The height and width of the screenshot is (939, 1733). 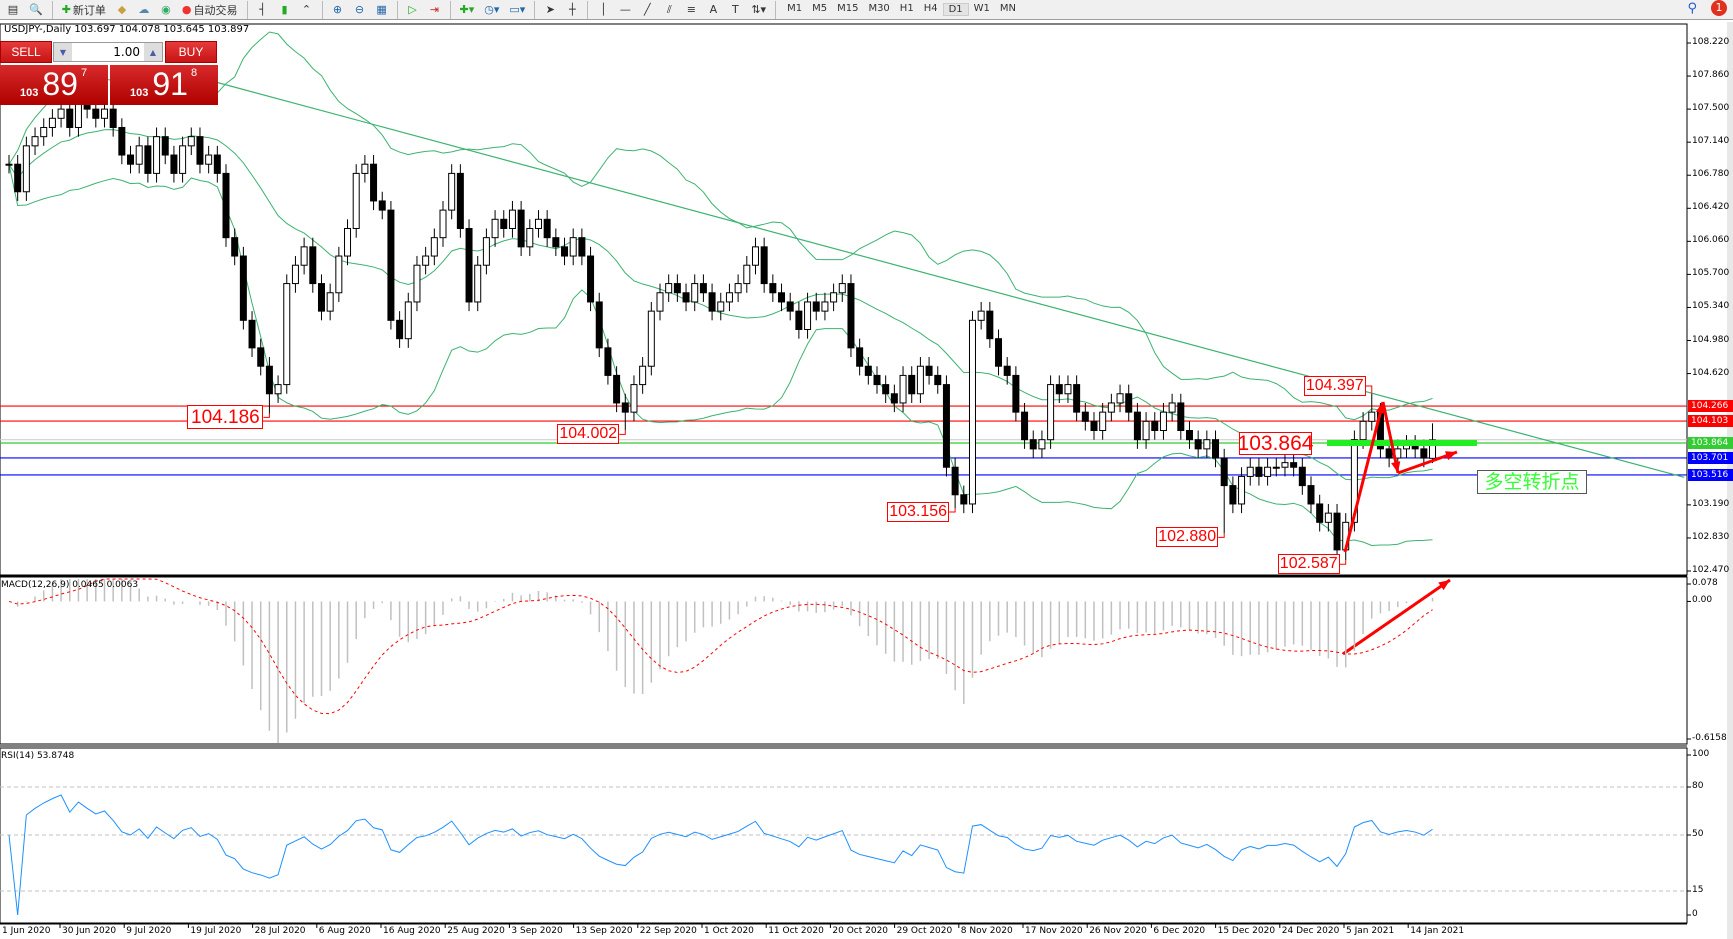 I want to click on crosshair-icon: ┼, so click(x=572, y=9).